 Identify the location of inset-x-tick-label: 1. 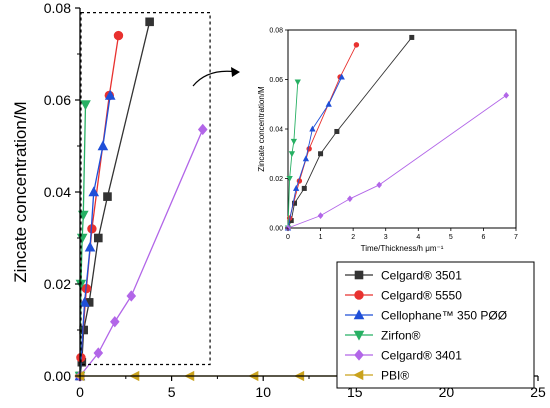
(321, 237).